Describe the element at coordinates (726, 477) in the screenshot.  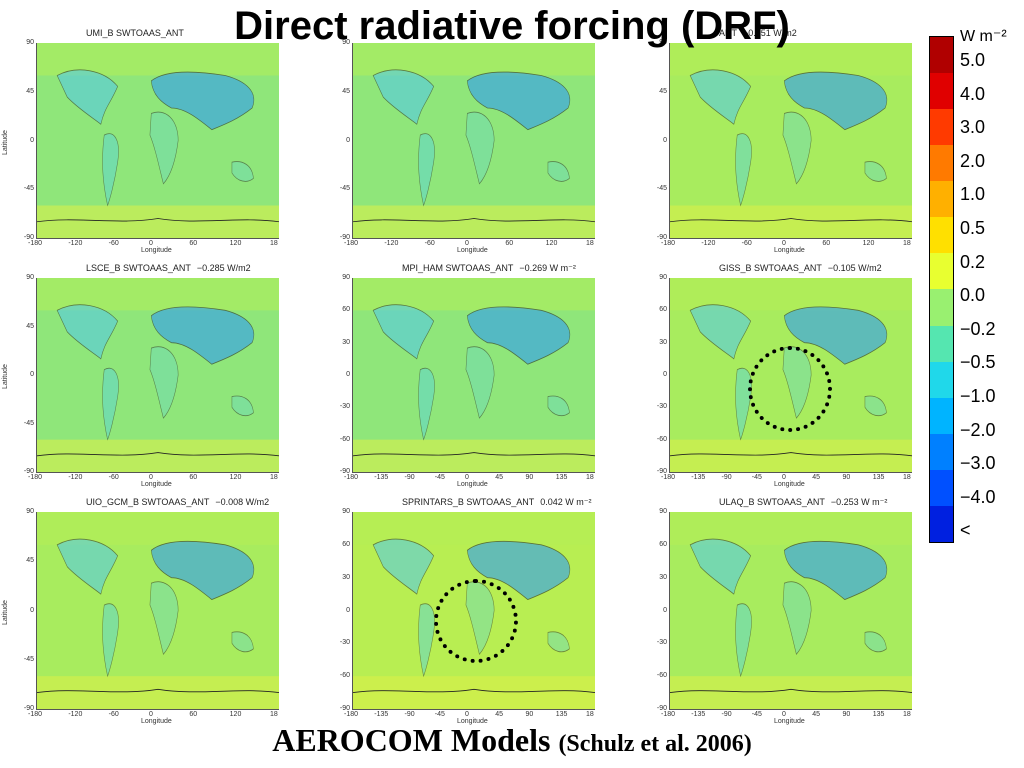
I see `x-tick-label: -90` at that location.